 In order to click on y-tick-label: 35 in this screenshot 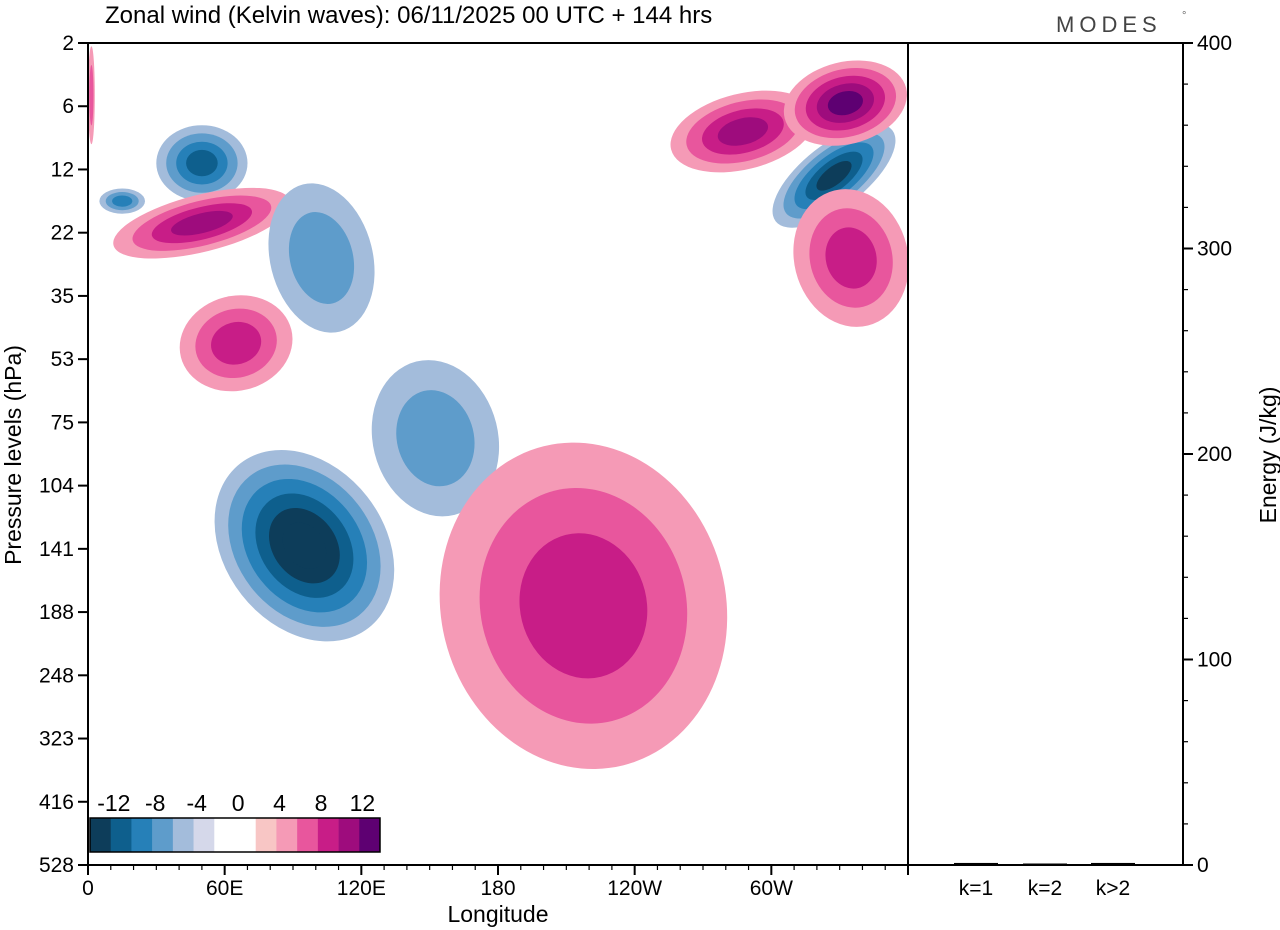, I will do `click(62, 296)`.